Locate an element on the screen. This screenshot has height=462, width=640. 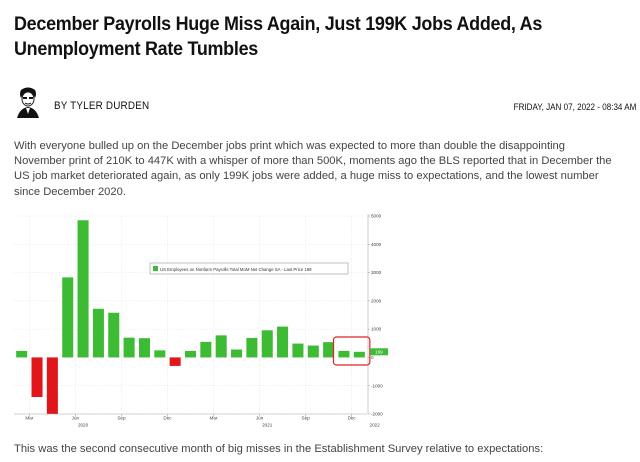
y-tick-label: 4000 is located at coordinates (376, 244).